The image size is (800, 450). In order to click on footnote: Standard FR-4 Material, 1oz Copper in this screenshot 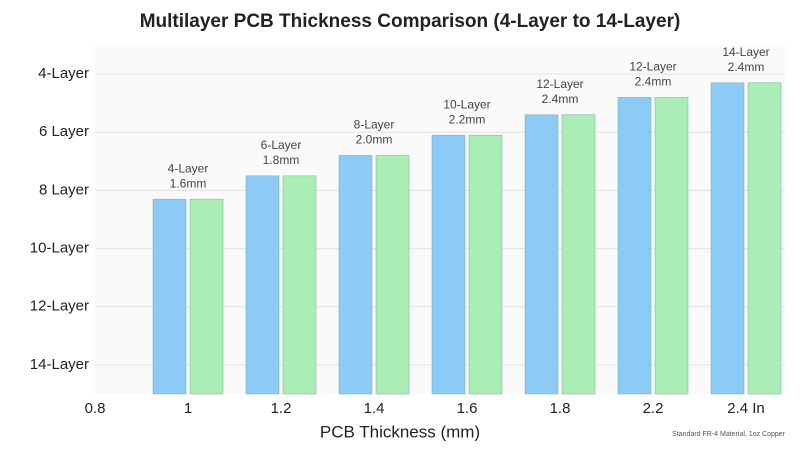, I will do `click(728, 434)`.